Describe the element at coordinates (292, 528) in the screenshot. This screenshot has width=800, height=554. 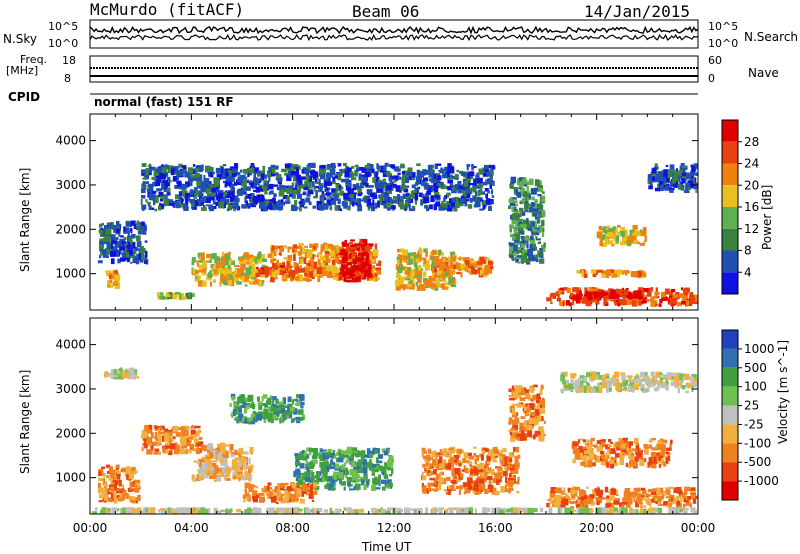
I see `xtick-label: 08:00` at that location.